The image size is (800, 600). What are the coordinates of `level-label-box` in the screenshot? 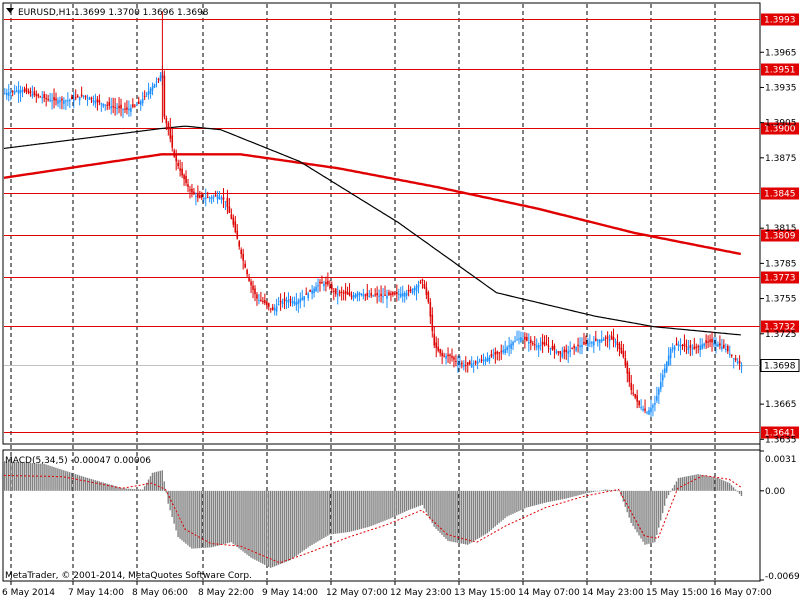 It's located at (780, 19).